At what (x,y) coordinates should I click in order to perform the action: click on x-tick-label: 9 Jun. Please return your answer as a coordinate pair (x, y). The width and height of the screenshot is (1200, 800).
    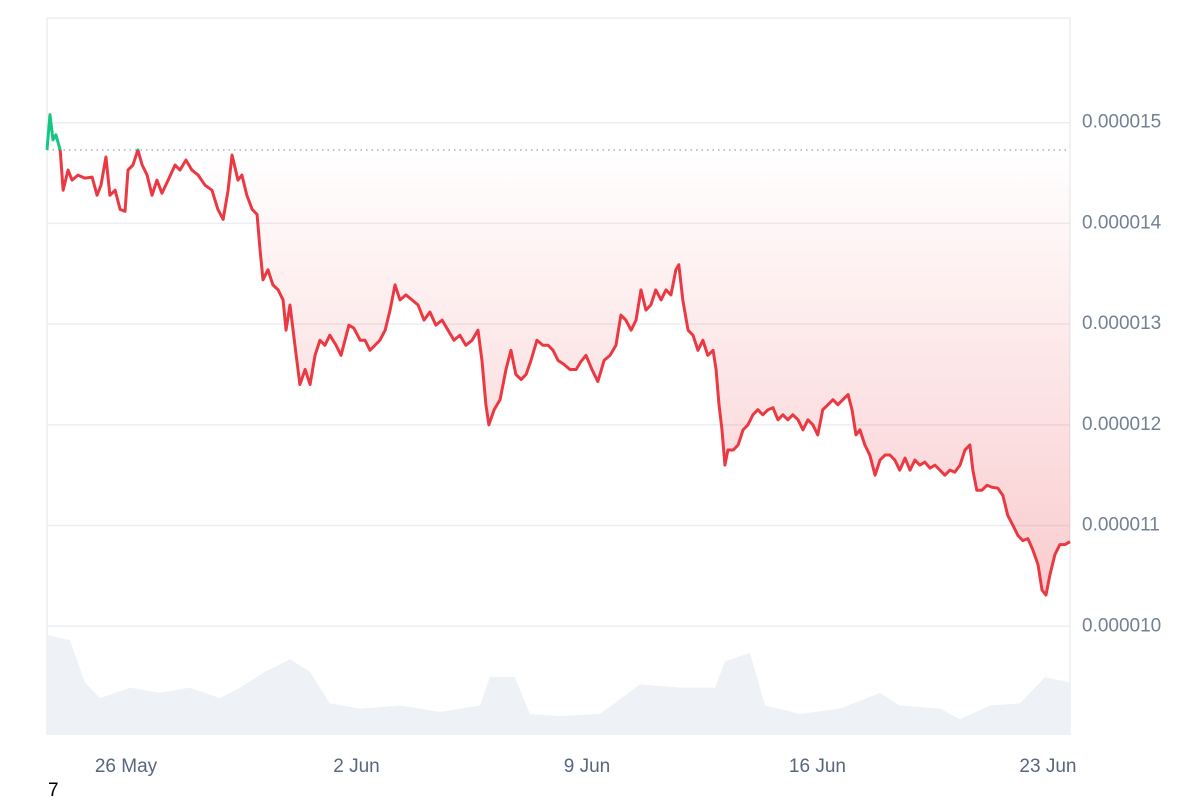
    Looking at the image, I should click on (587, 766).